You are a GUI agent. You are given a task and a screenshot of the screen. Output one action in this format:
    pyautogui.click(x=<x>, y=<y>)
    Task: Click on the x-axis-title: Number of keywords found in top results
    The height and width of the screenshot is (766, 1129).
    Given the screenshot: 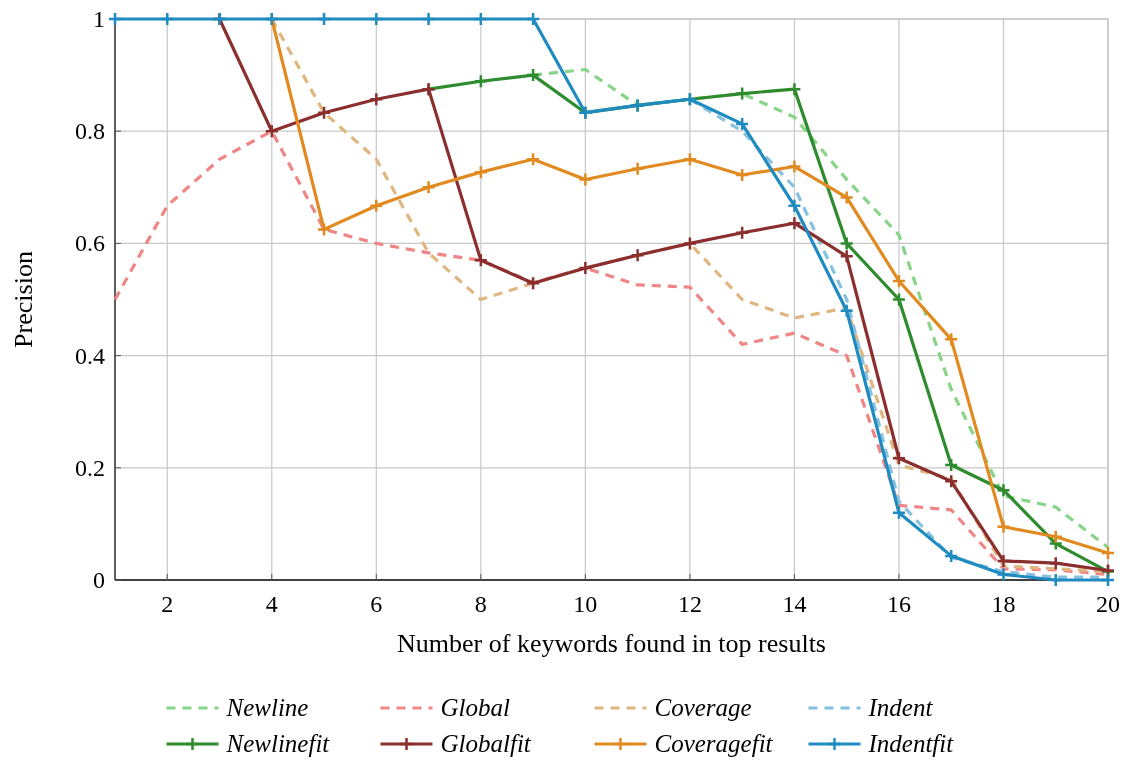 What is the action you would take?
    pyautogui.click(x=611, y=643)
    